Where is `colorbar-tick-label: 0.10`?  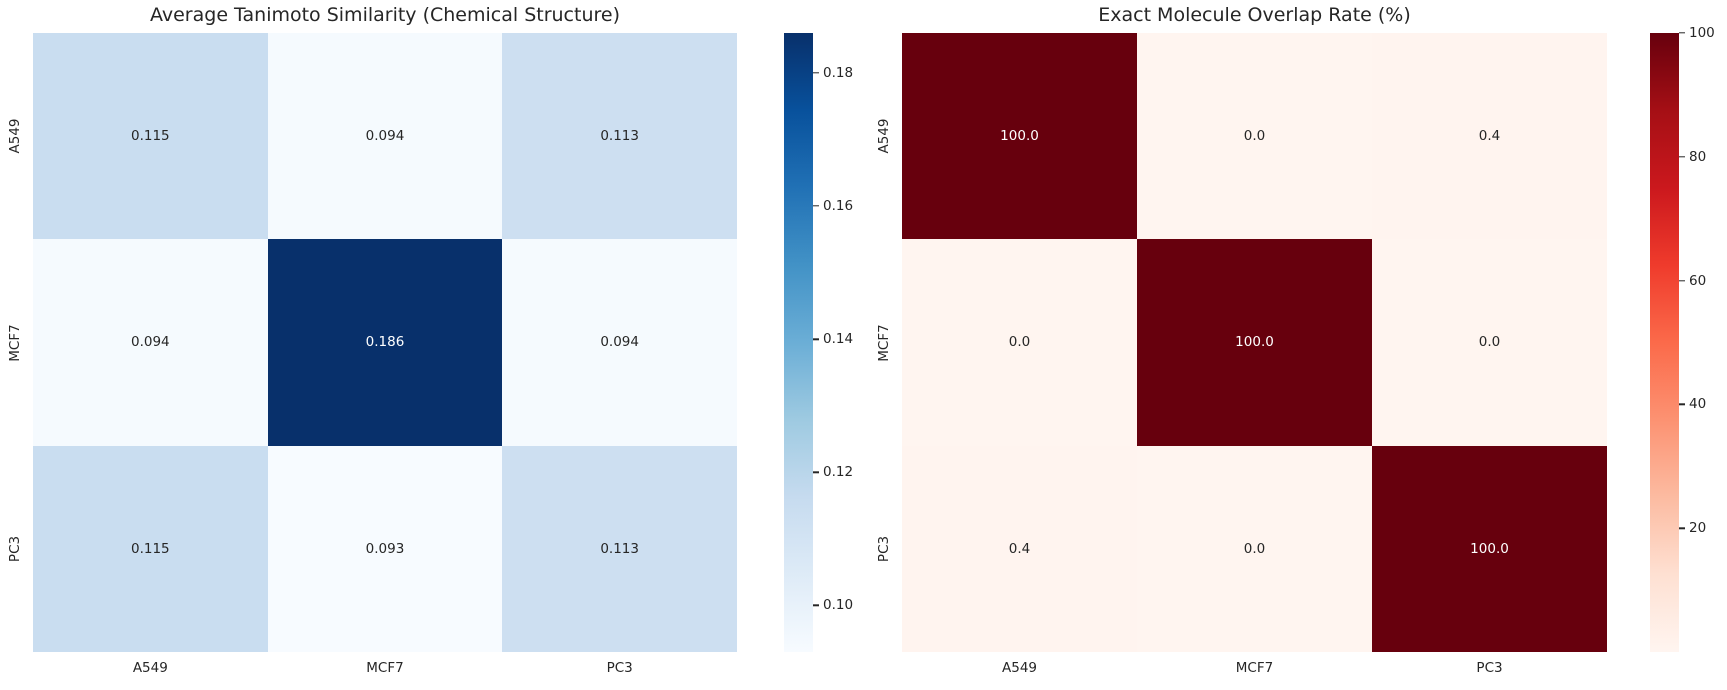 colorbar-tick-label: 0.10 is located at coordinates (838, 605).